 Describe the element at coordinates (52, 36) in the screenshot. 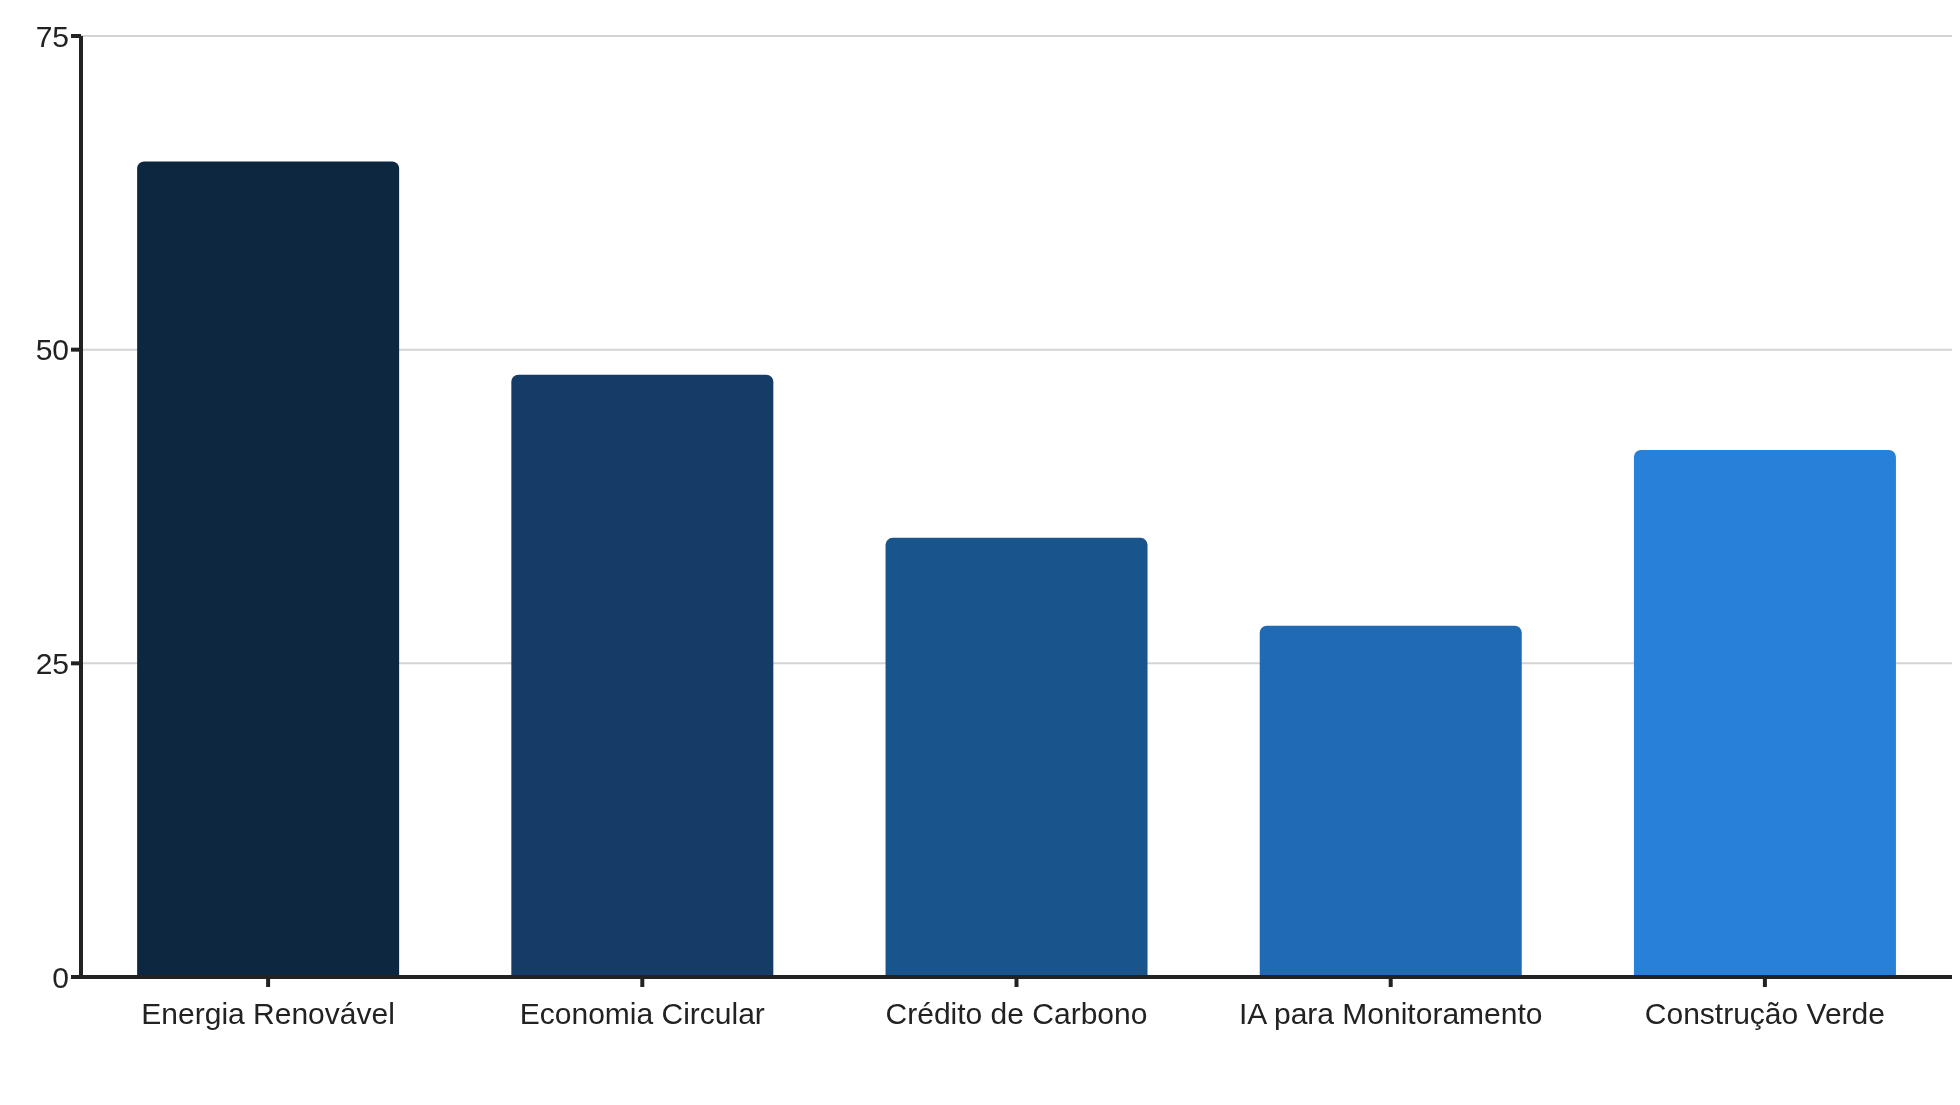

I see `y-tick-label: 75` at that location.